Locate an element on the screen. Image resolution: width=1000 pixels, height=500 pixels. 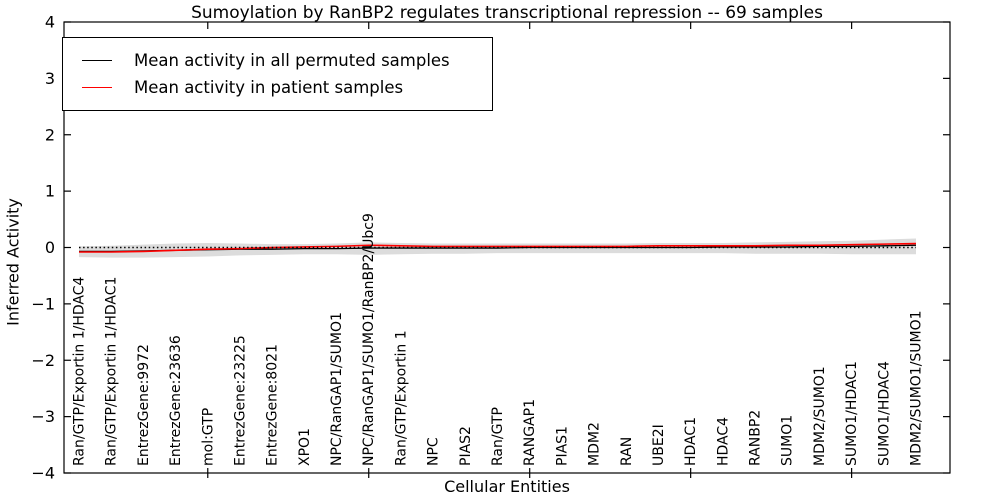
x-category-label: UBE2I is located at coordinates (659, 445).